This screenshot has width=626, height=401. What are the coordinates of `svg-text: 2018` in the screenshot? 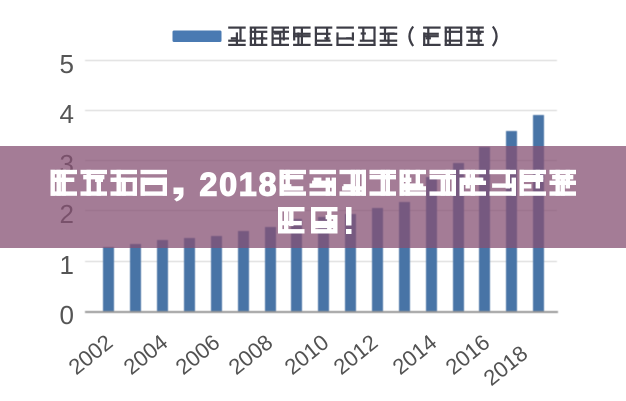 It's located at (239, 185).